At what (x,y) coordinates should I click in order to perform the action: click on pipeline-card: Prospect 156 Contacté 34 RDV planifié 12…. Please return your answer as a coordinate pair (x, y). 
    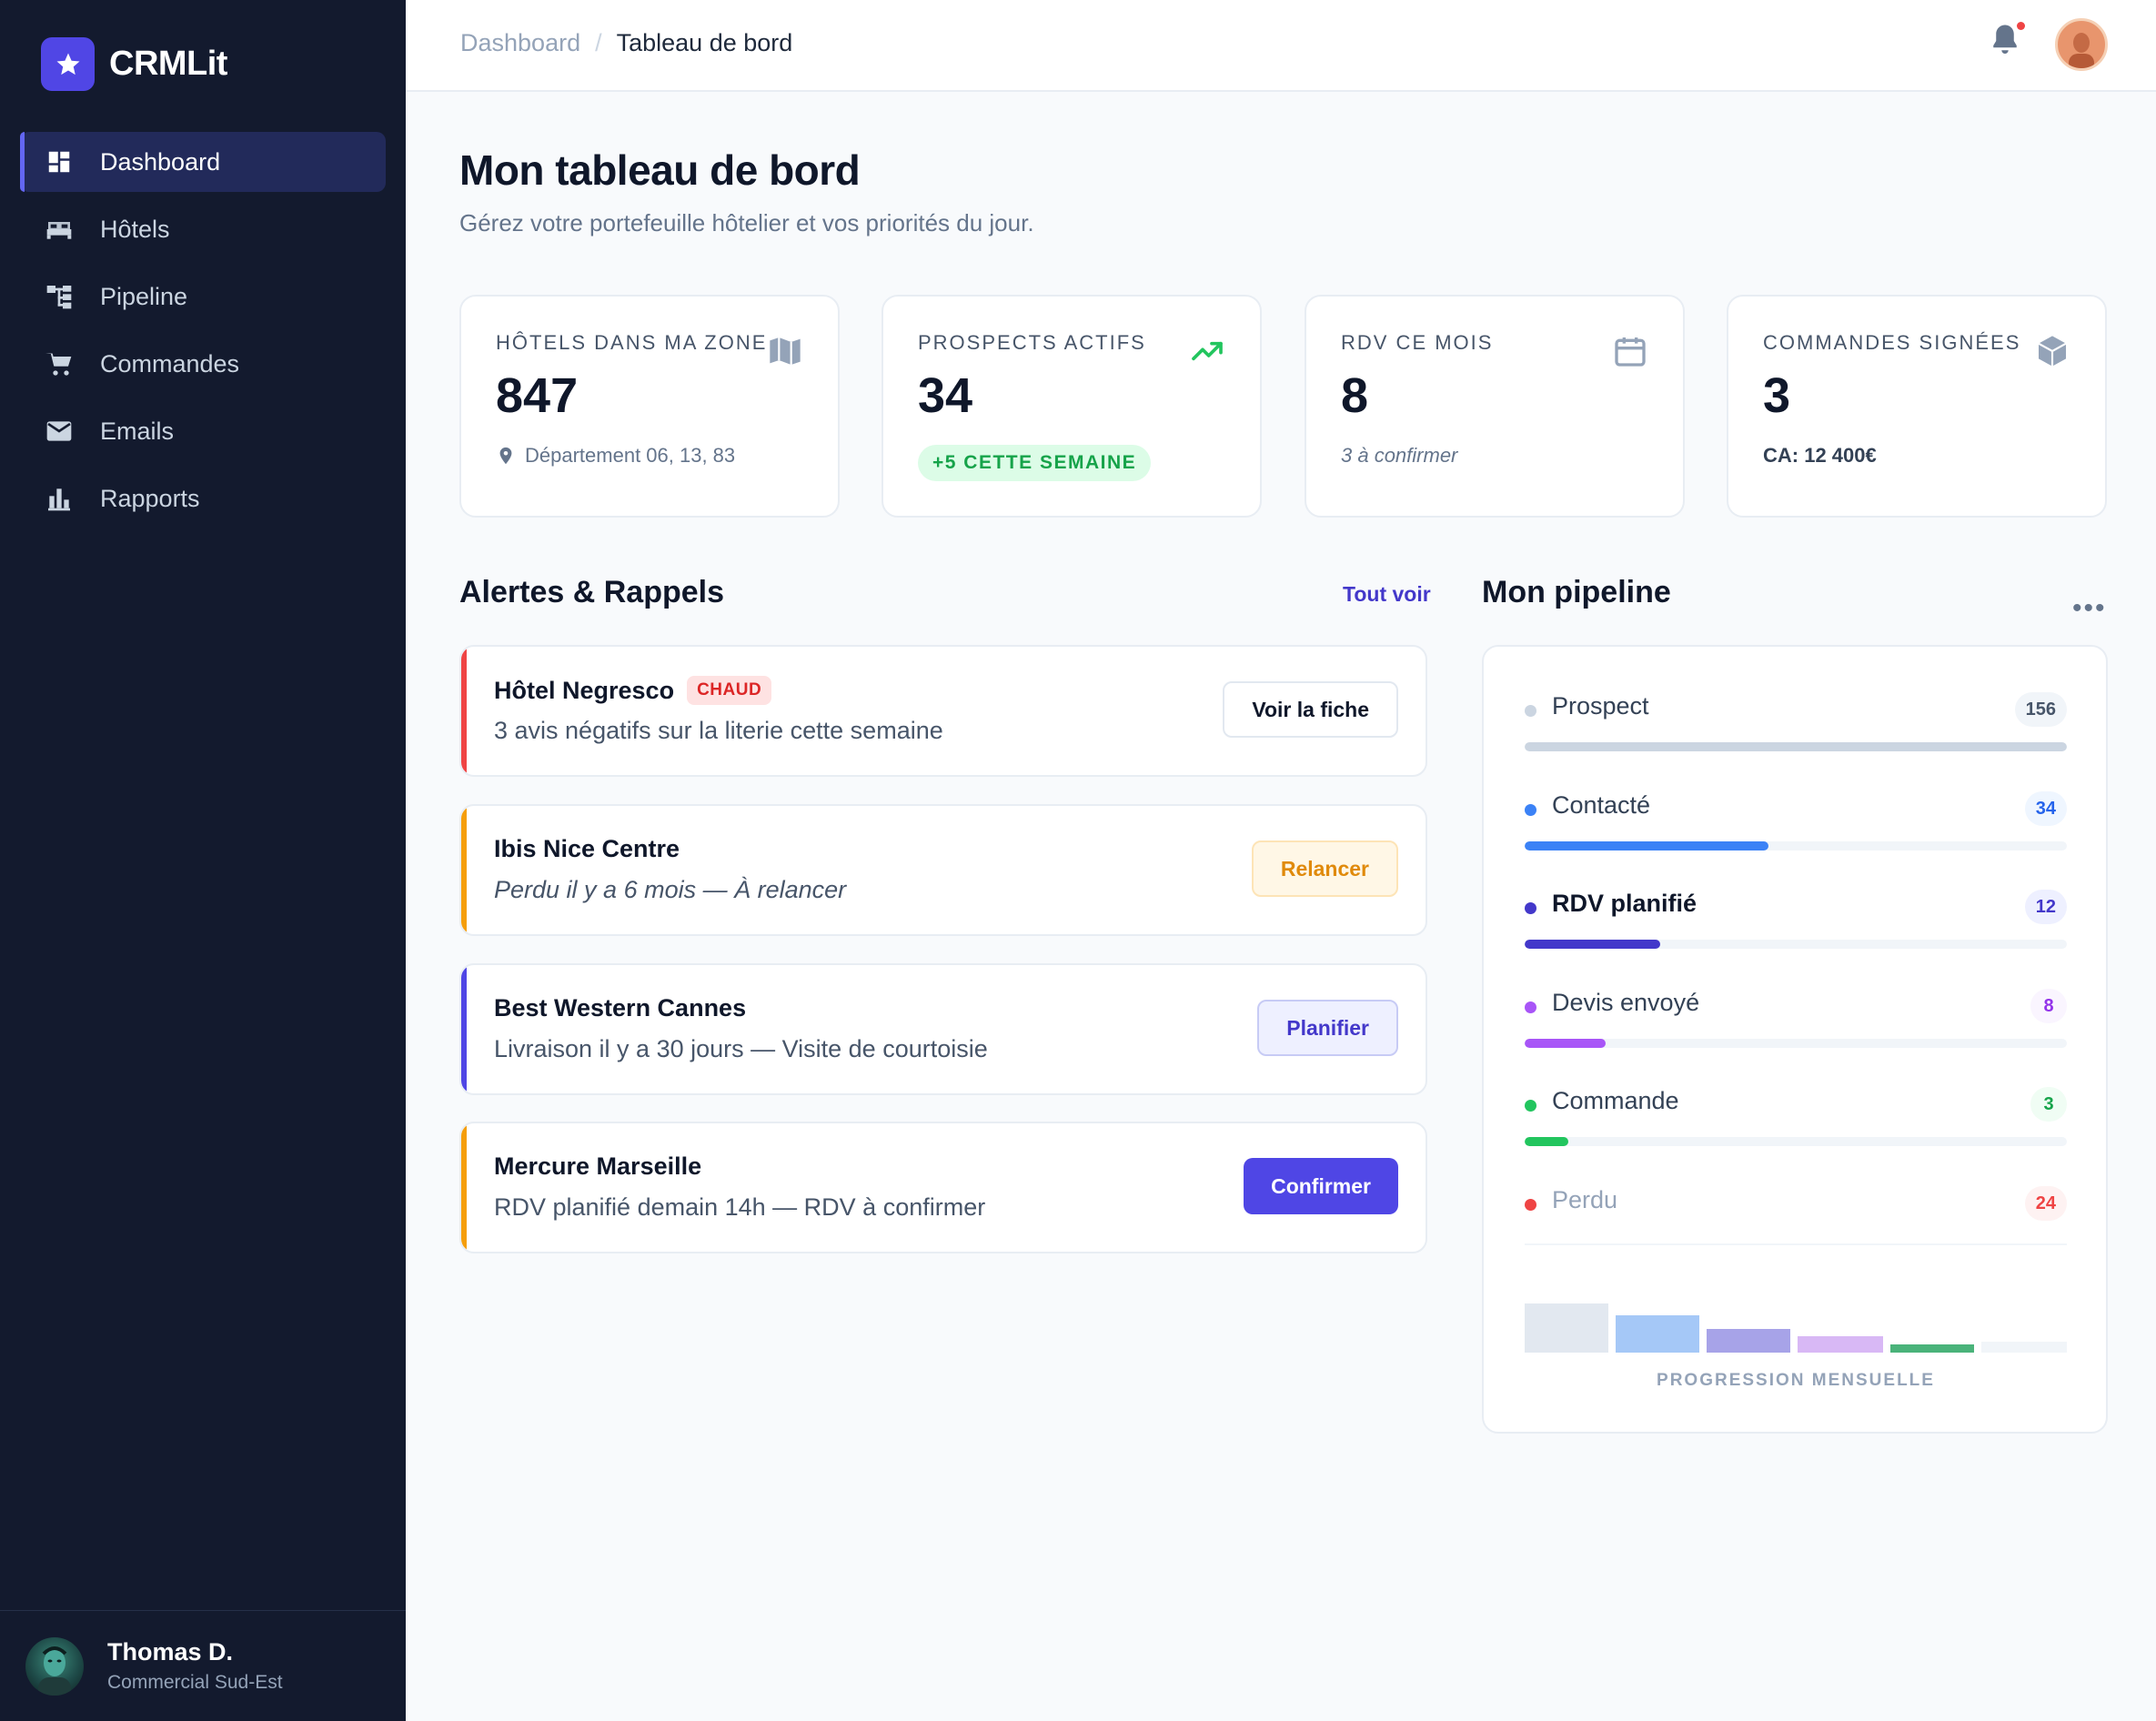
    Looking at the image, I should click on (1795, 1039).